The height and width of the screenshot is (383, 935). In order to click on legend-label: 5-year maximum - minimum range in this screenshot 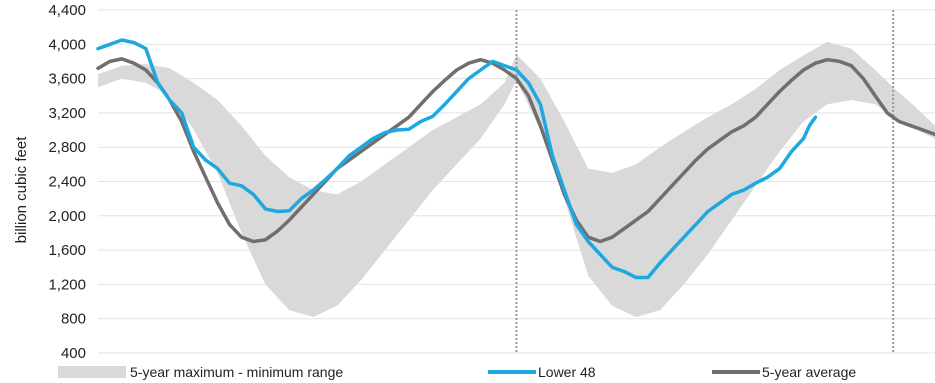, I will do `click(236, 372)`.